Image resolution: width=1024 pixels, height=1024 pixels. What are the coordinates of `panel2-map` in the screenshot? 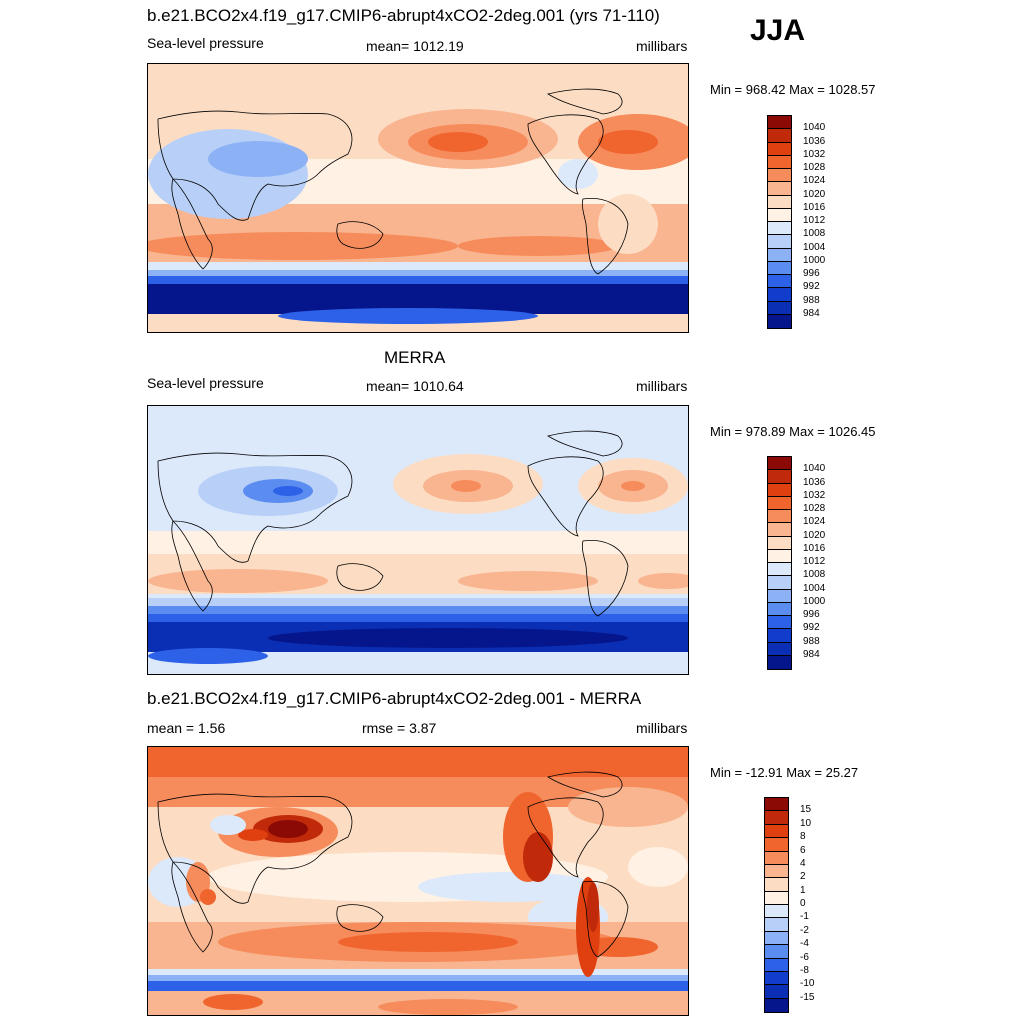 It's located at (418, 540).